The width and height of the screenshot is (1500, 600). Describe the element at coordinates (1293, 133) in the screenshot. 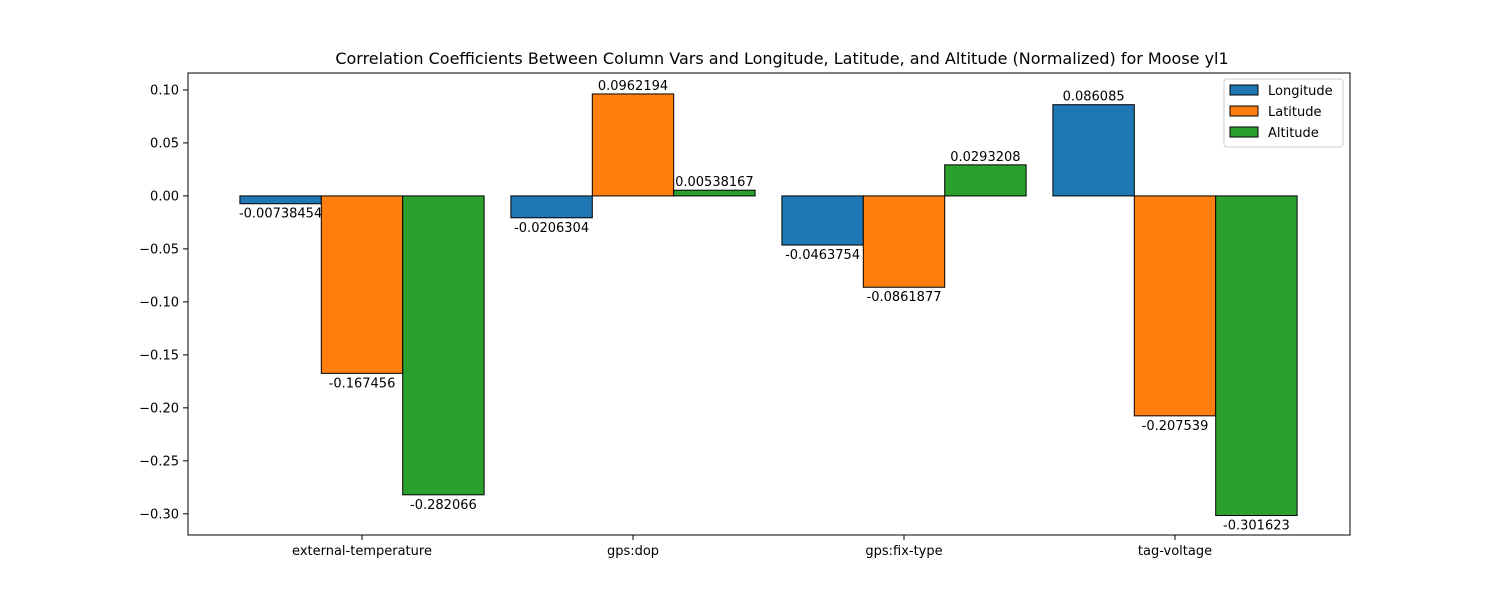

I see `legend-label-altitude: Altitude` at that location.